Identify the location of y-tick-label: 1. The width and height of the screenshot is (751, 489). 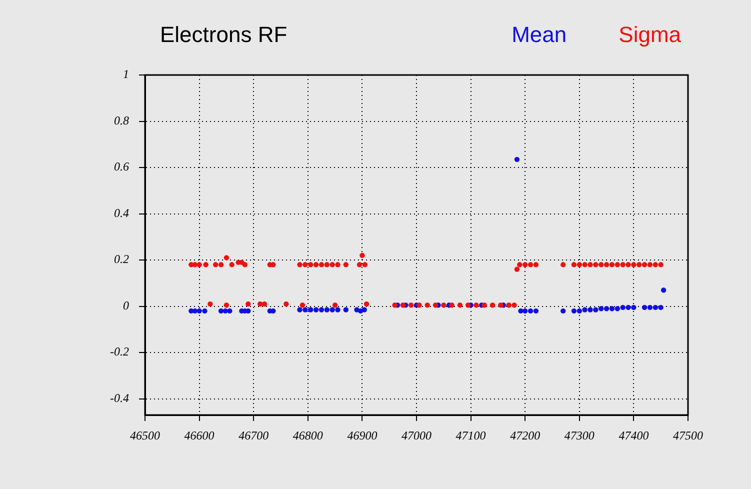
(126, 74).